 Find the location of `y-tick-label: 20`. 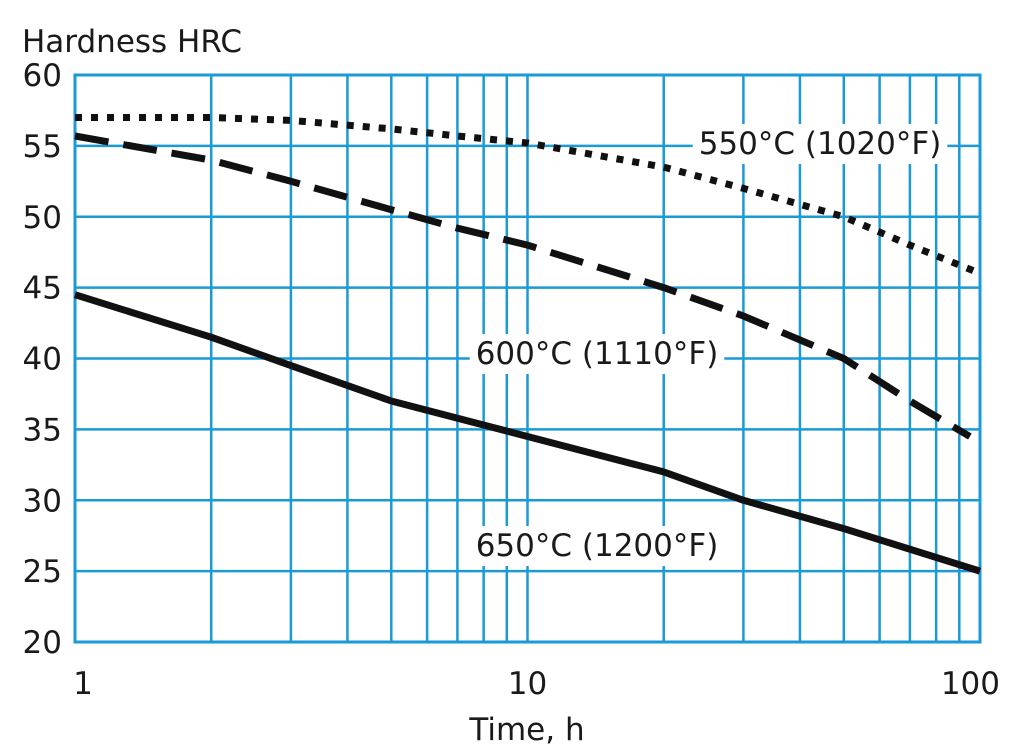

y-tick-label: 20 is located at coordinates (42, 643).